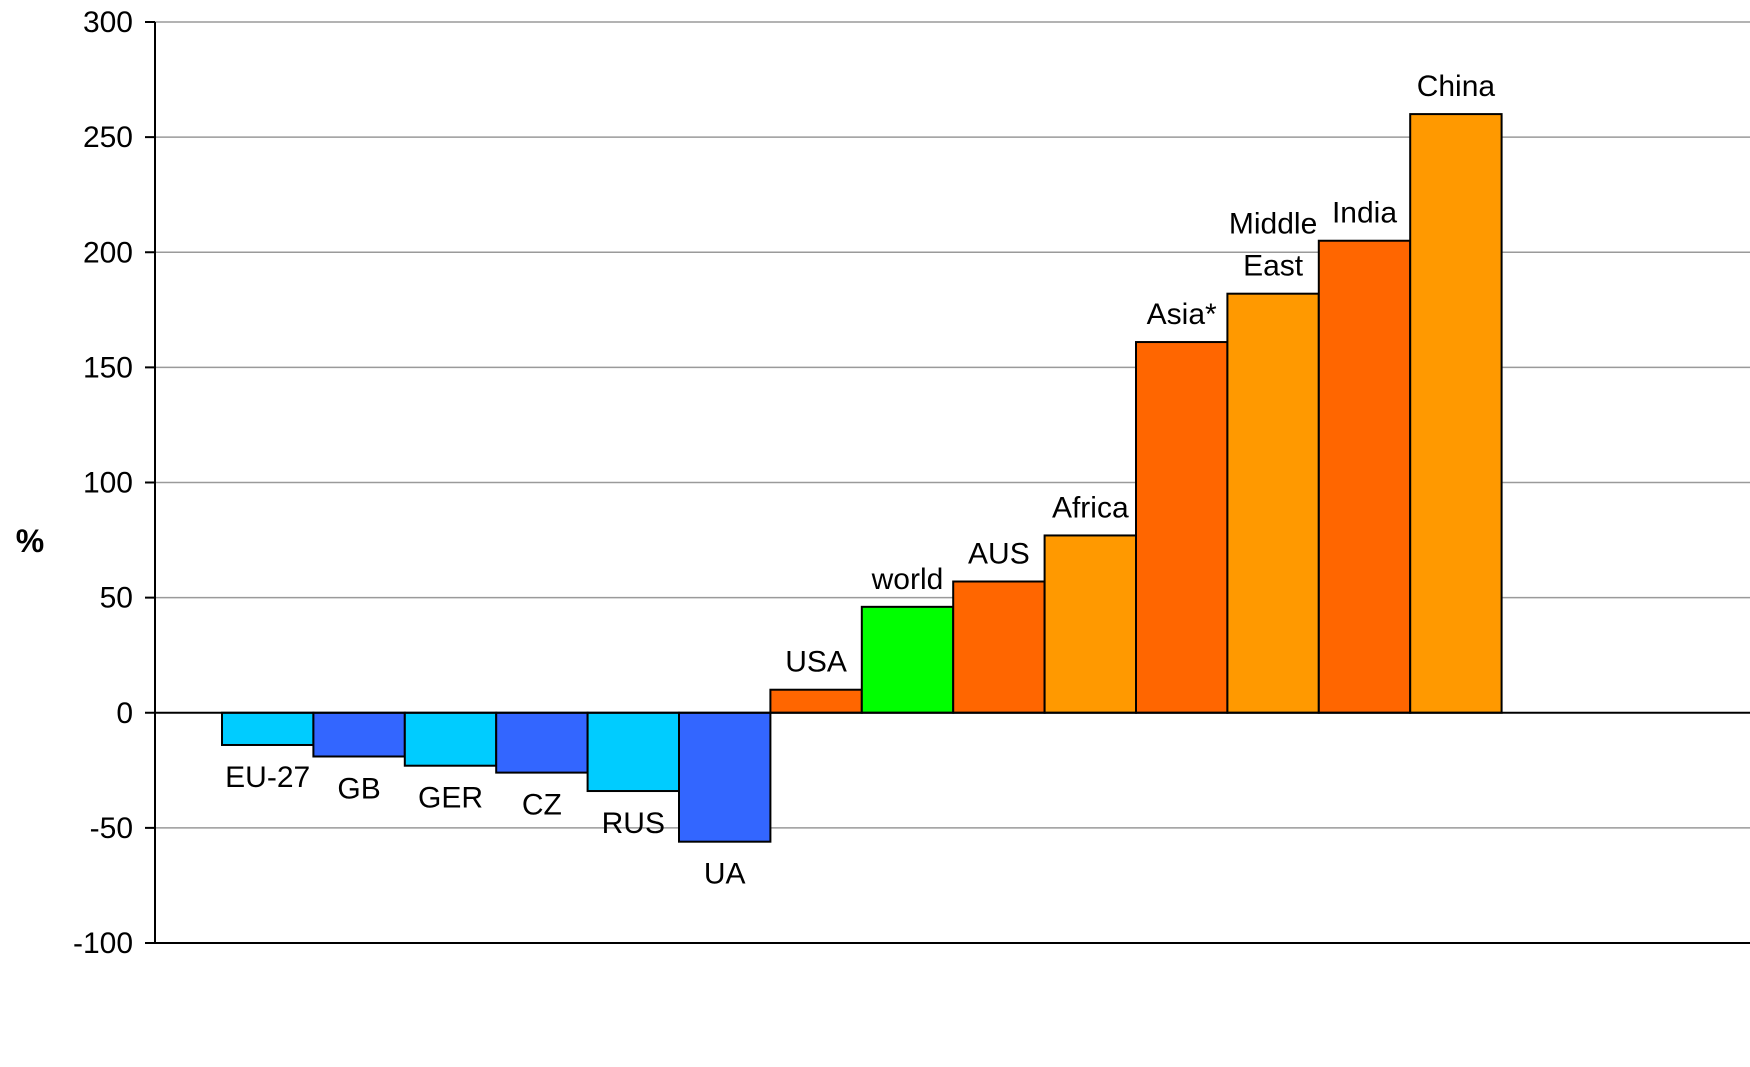  I want to click on y-tick-label: 250, so click(108, 137).